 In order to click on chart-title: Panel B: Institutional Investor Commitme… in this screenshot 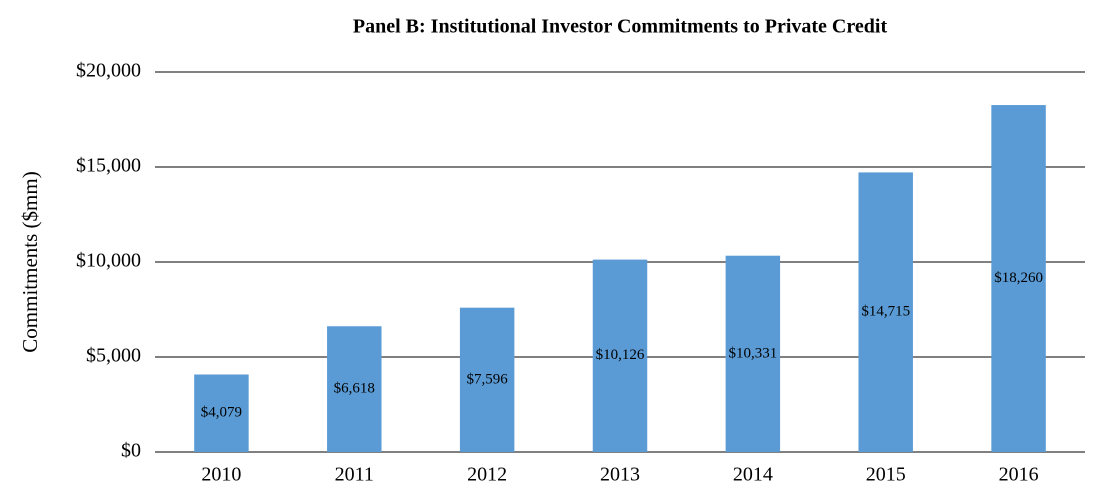, I will do `click(620, 27)`.